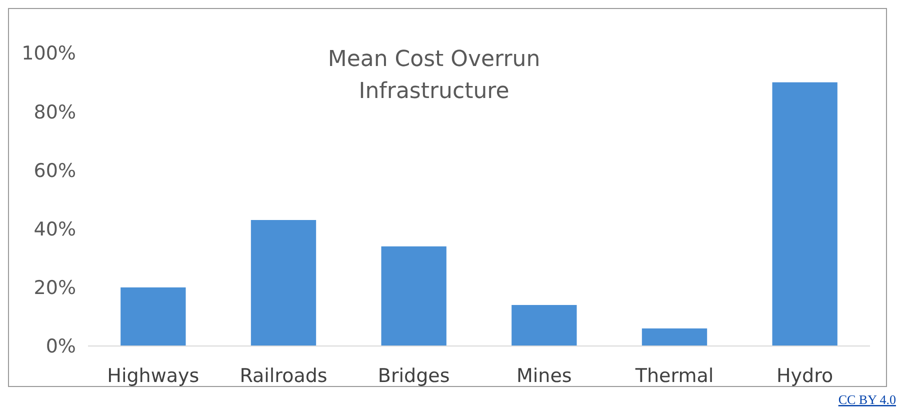 The image size is (908, 416). Describe the element at coordinates (55, 229) in the screenshot. I see `y-tick-label: 40%` at that location.